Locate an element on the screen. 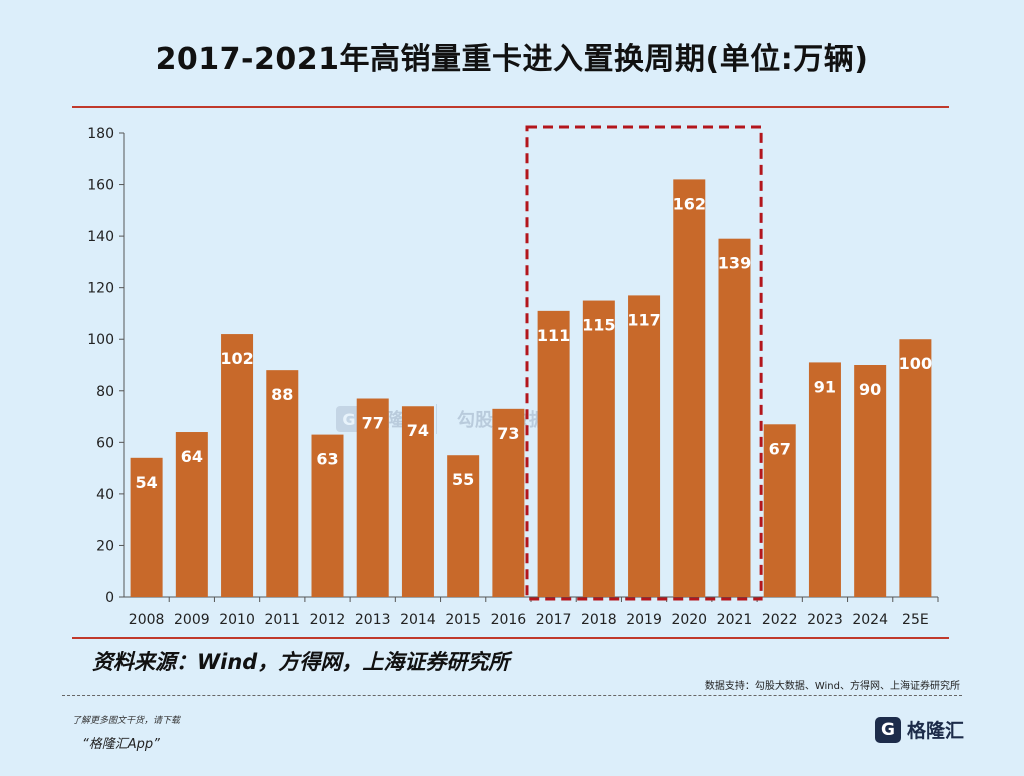  x-tick-label: 2018 is located at coordinates (599, 620).